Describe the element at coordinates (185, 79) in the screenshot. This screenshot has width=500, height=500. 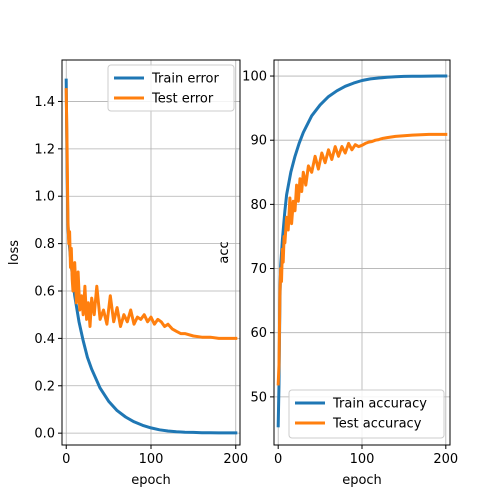
I see `legend-entry-label: Train error` at that location.